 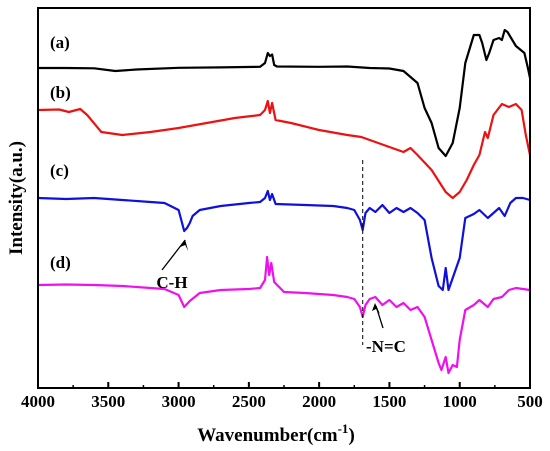 I want to click on x-axis-title-main: Wavenumber(cm, so click(x=267, y=435).